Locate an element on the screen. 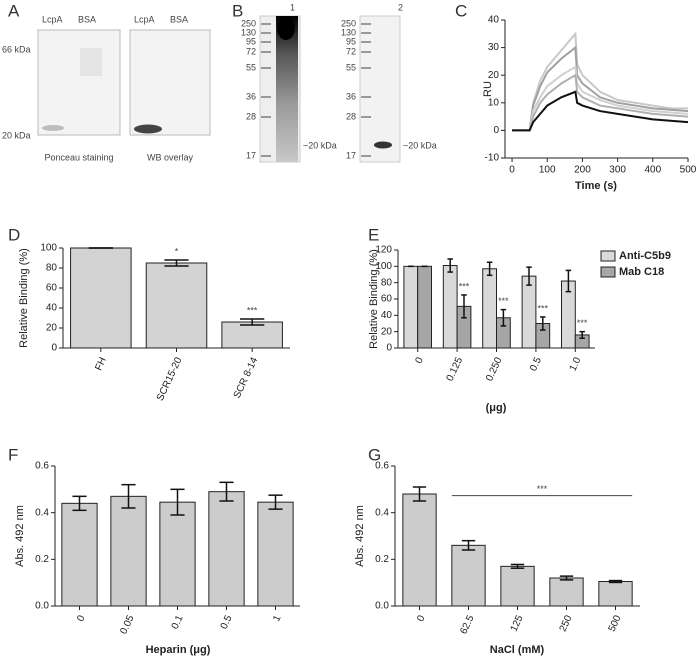  y-axis-title: RU is located at coordinates (488, 89).